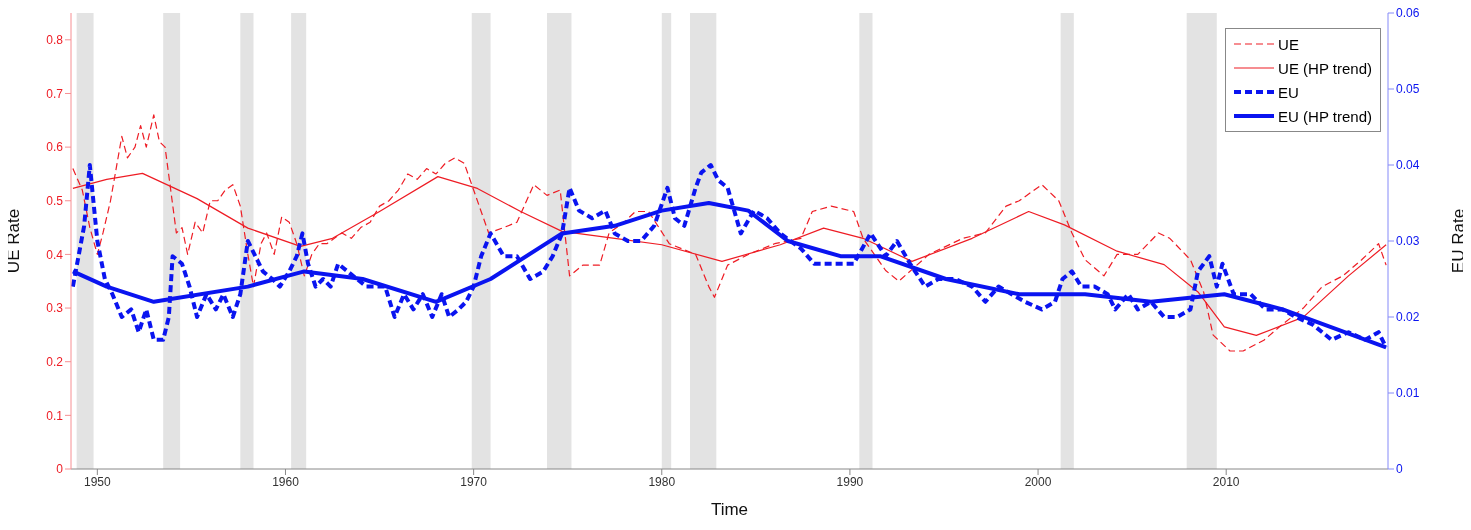 The height and width of the screenshot is (530, 1471). Describe the element at coordinates (97, 481) in the screenshot. I see `x-tick-label: 1950` at that location.